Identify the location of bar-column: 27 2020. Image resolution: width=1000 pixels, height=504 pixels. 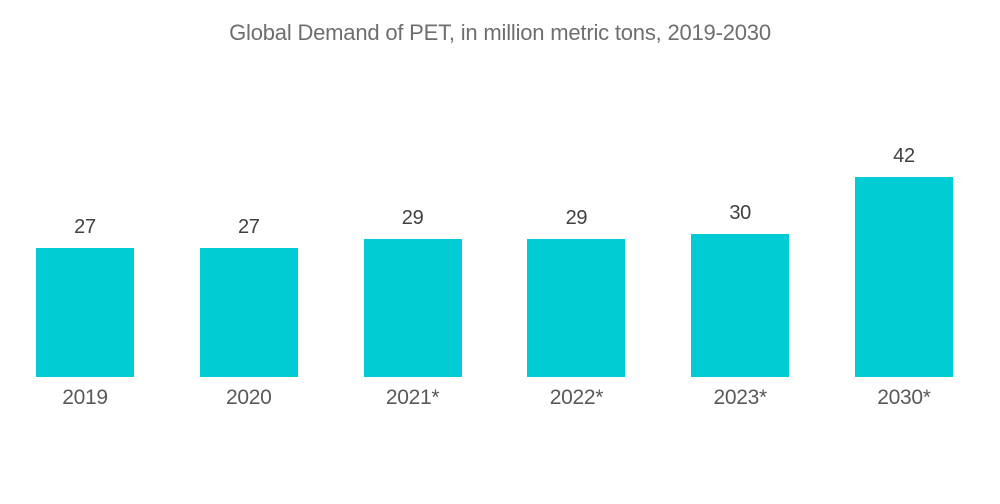
(248, 314).